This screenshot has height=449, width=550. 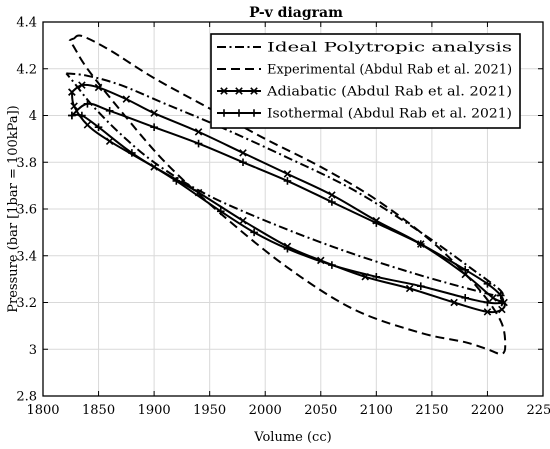 What do you see at coordinates (98, 410) in the screenshot?
I see `x-tick-label: 1850` at bounding box center [98, 410].